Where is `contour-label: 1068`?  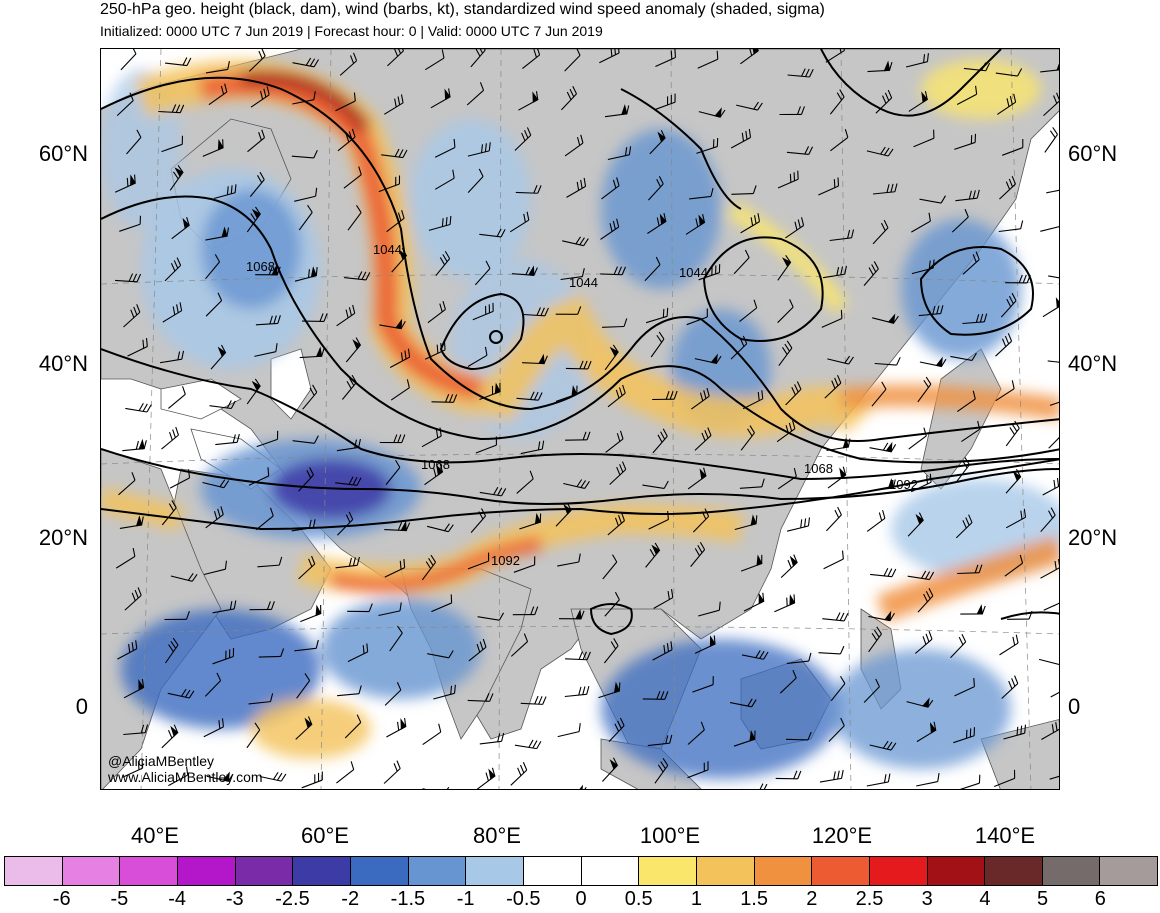
contour-label: 1068 is located at coordinates (435, 464).